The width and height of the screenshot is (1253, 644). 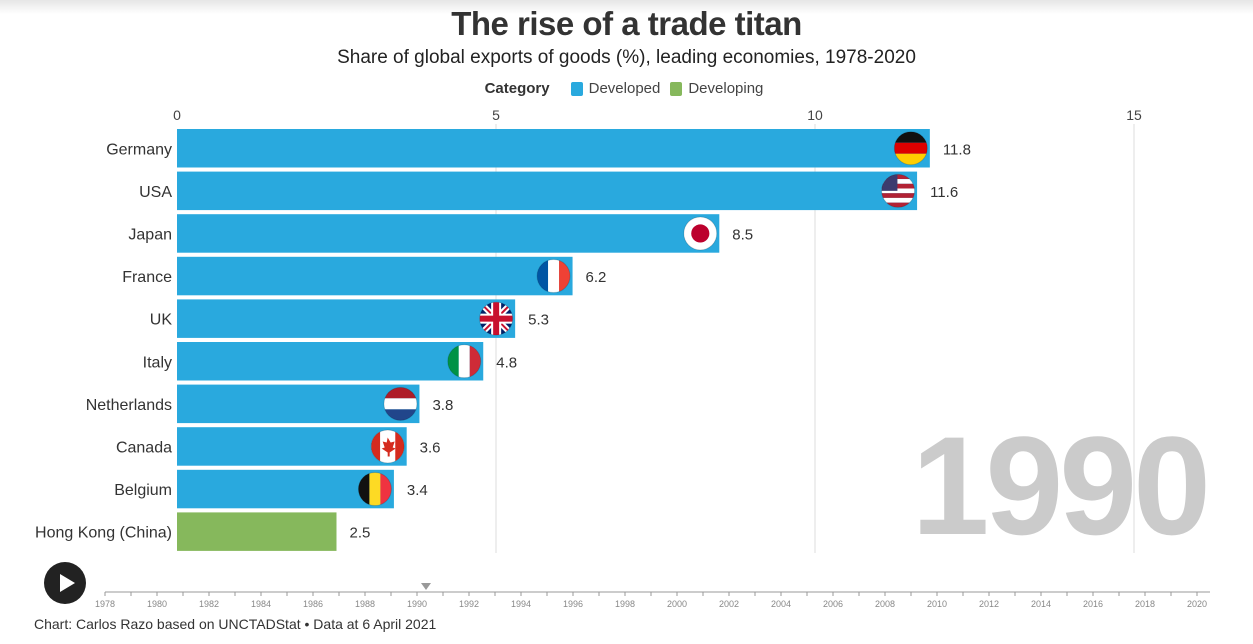 What do you see at coordinates (105, 604) in the screenshot?
I see `timeline-year-label: 1978` at bounding box center [105, 604].